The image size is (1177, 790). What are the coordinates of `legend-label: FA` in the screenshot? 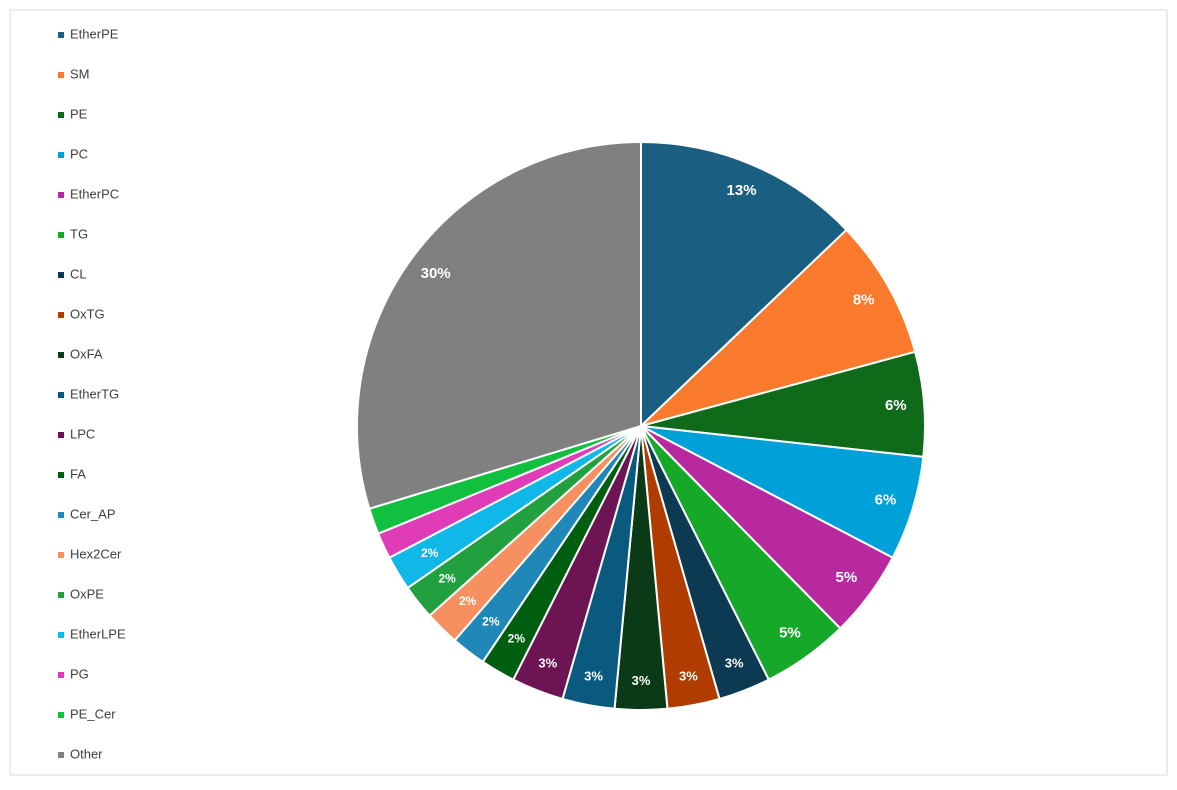 It's located at (78, 473).